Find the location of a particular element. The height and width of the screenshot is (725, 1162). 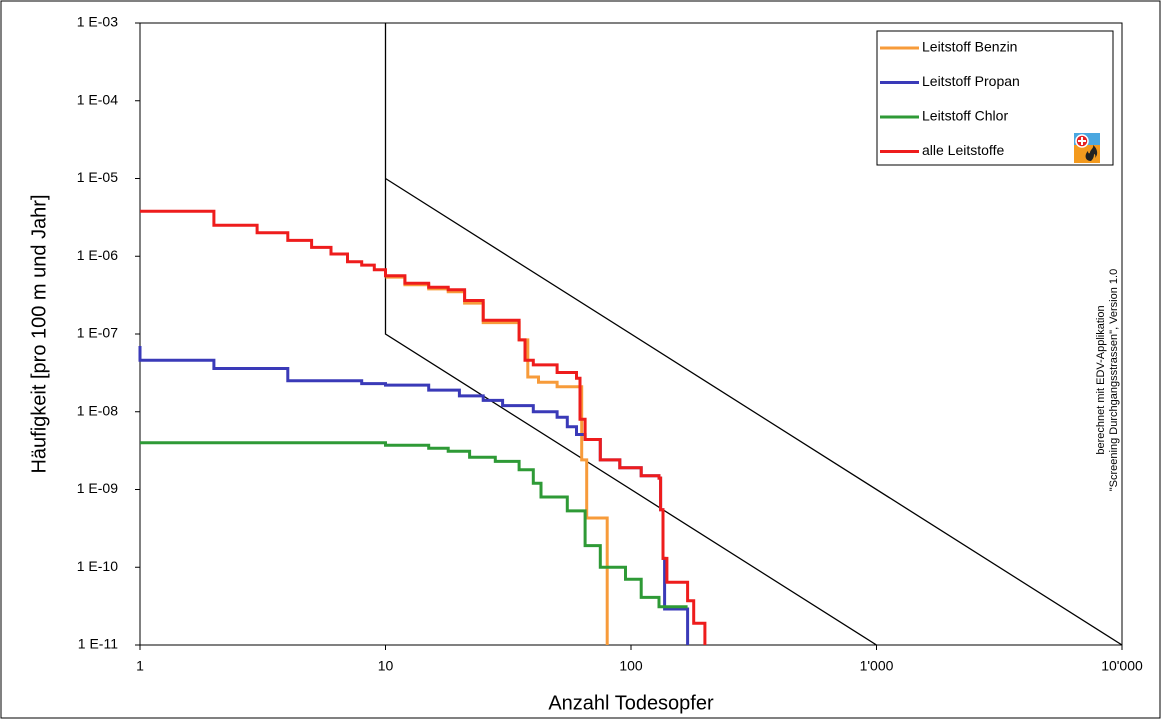

legend-icon is located at coordinates (1087, 148).